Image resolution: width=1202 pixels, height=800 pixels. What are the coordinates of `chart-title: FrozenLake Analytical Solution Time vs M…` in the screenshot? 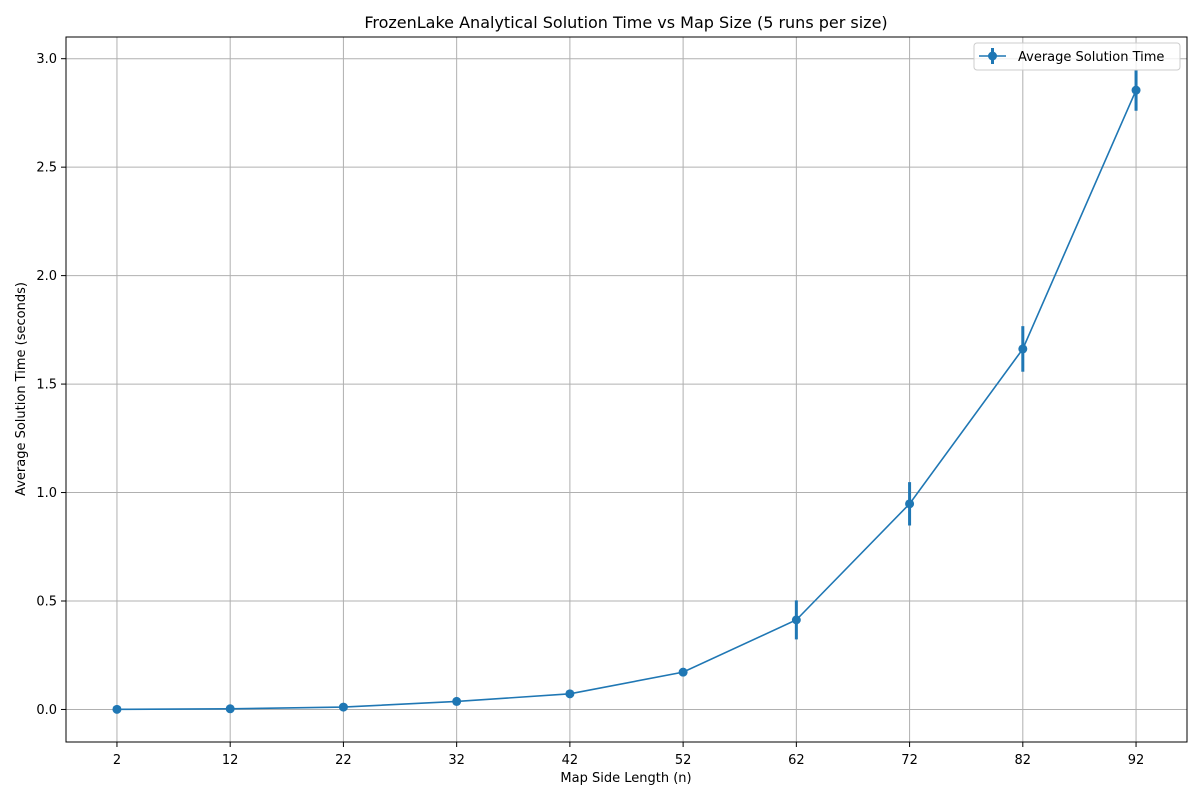 It's located at (625, 22).